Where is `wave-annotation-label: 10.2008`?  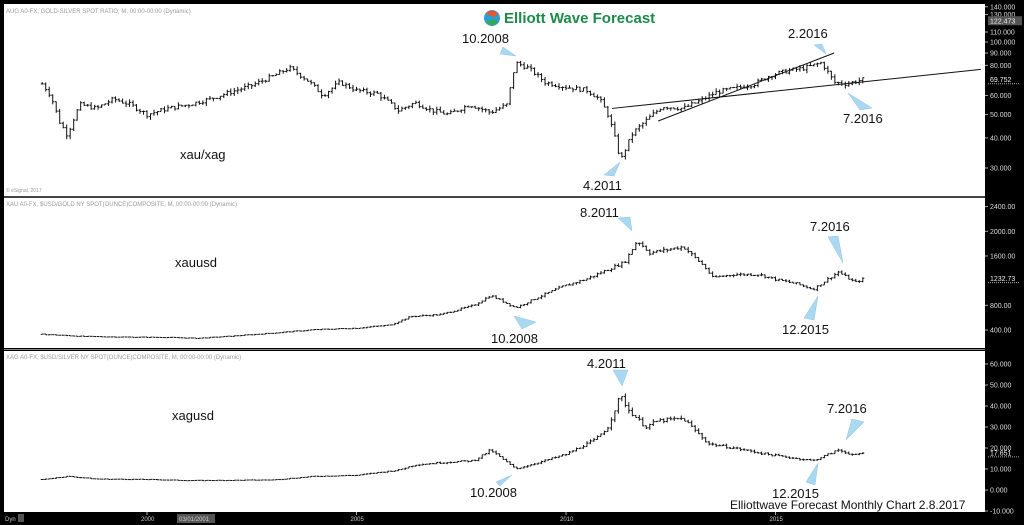 wave-annotation-label: 10.2008 is located at coordinates (514, 338).